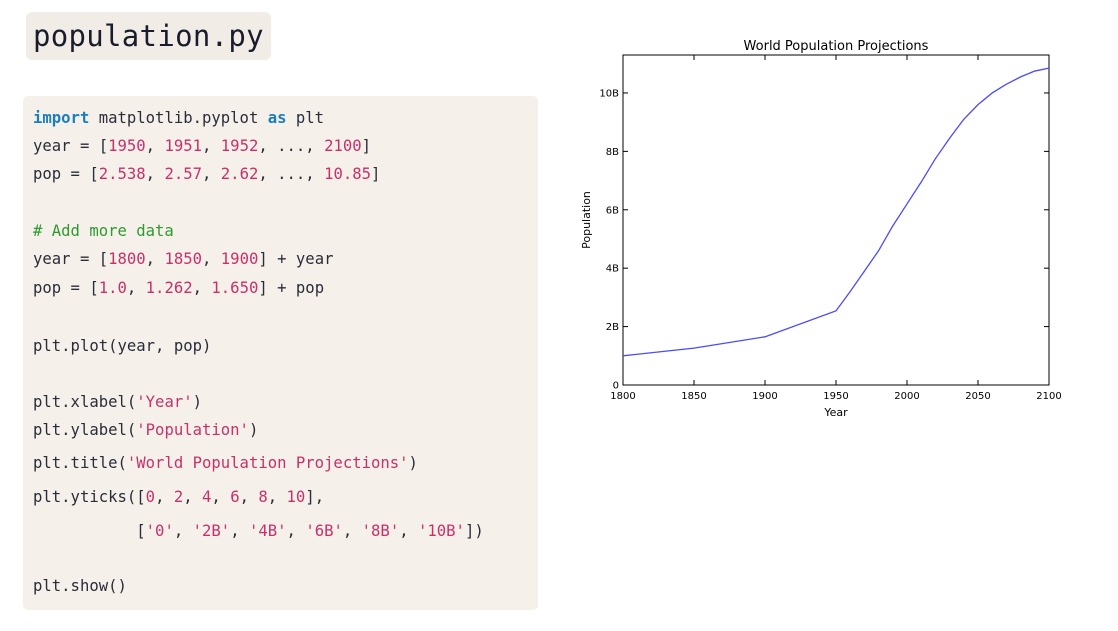 The image size is (1118, 631). What do you see at coordinates (169, 288) in the screenshot?
I see `code-number: 1.262` at bounding box center [169, 288].